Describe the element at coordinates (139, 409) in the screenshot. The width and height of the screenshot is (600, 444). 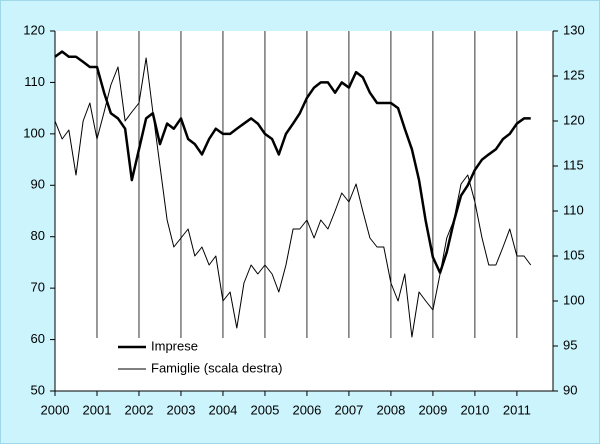
I see `x-tick-label: 2002` at that location.